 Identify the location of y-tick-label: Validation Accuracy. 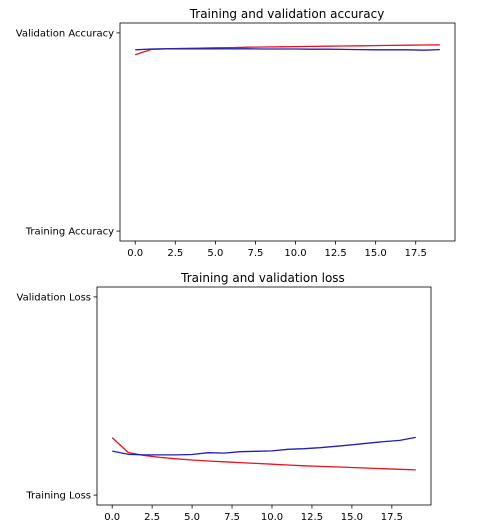
(65, 33).